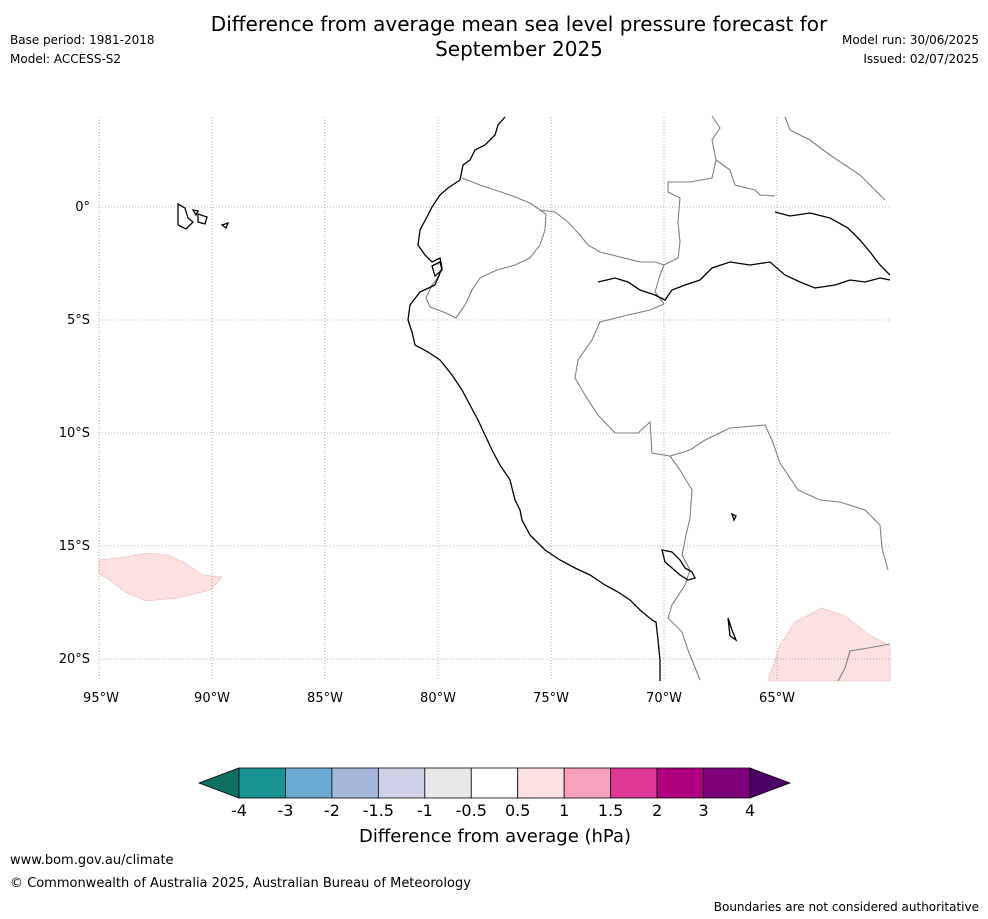 This screenshot has height=919, width=988. I want to click on base-period-text: Base period: 1981-2018, so click(82, 40).